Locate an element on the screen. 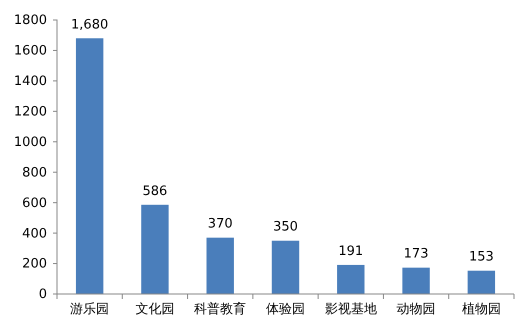  y-tick-label: 400 is located at coordinates (34, 234).